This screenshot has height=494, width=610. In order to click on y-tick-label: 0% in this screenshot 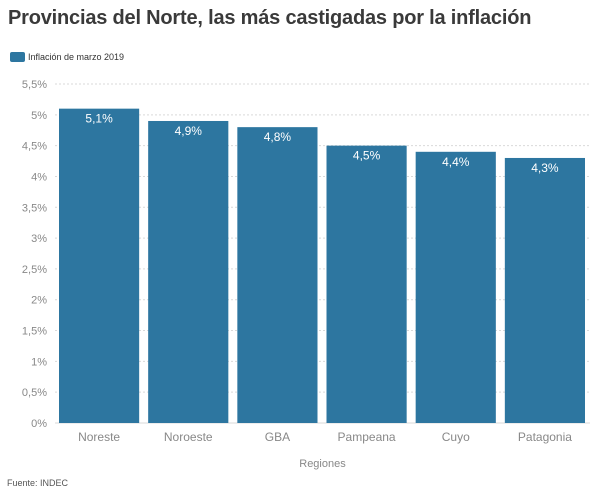, I will do `click(39, 424)`.